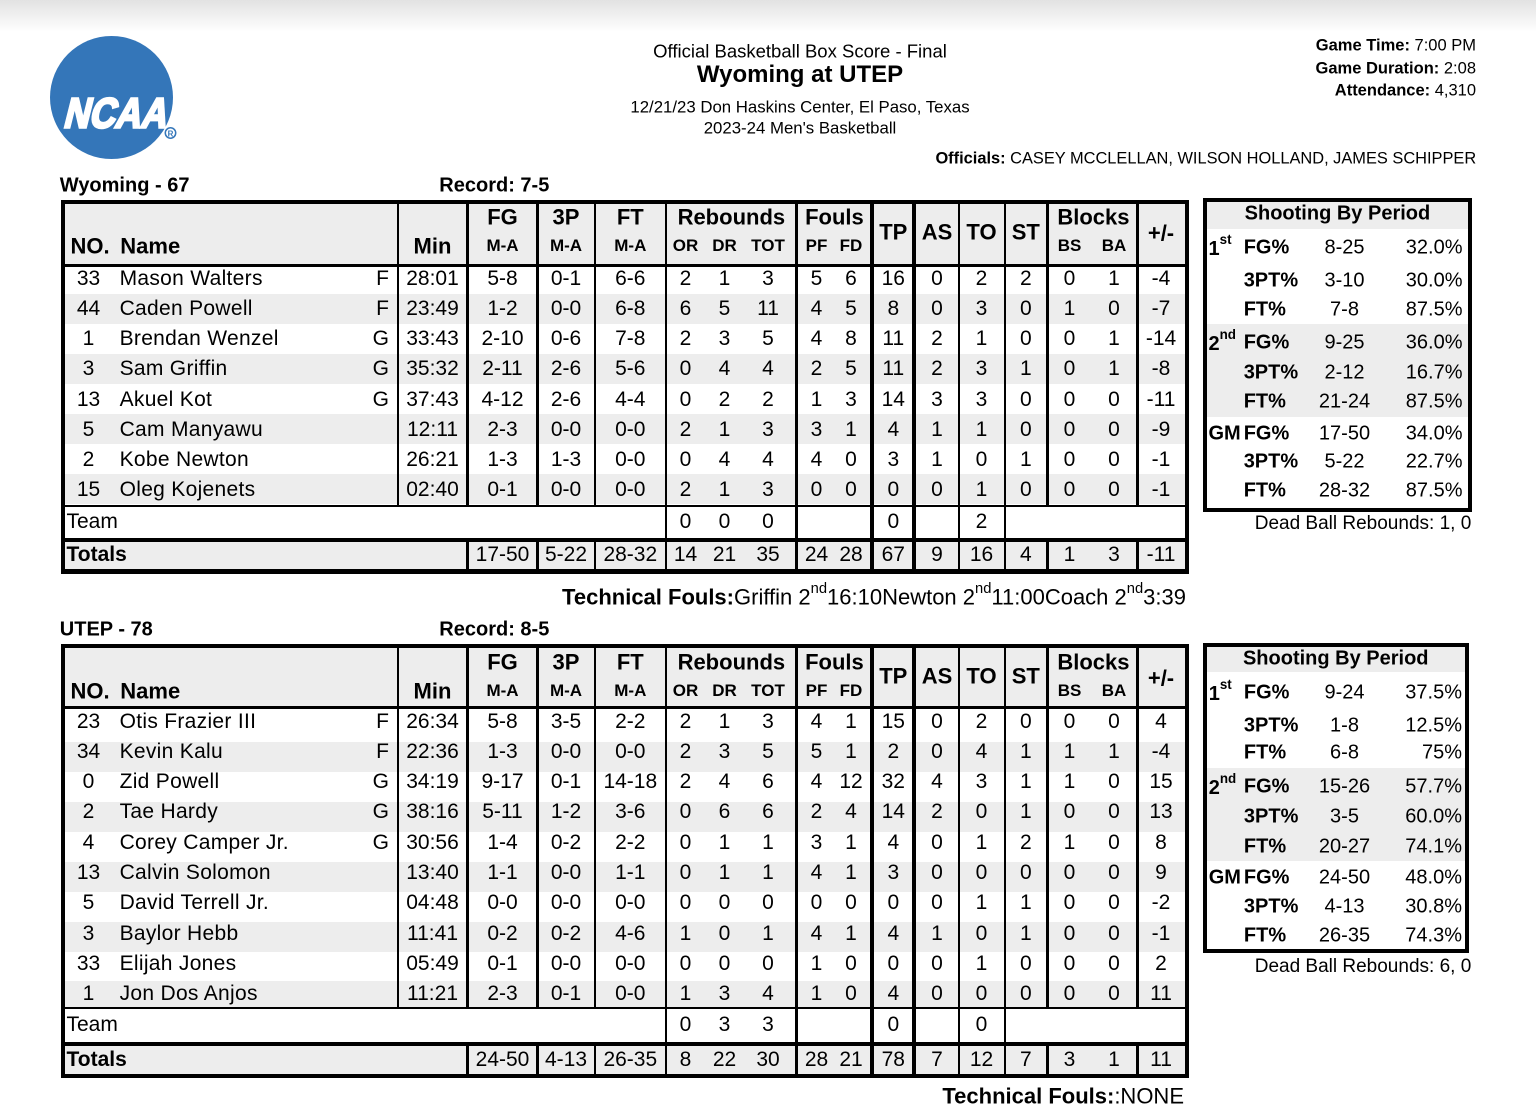  Describe the element at coordinates (117, 113) in the screenshot. I see `svg-text: NCAA` at that location.